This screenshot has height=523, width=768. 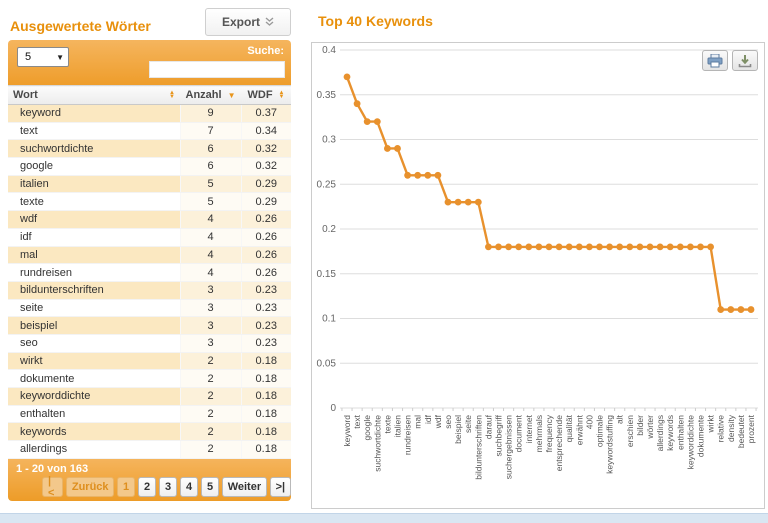 I want to click on print-chart-button, so click(x=715, y=60).